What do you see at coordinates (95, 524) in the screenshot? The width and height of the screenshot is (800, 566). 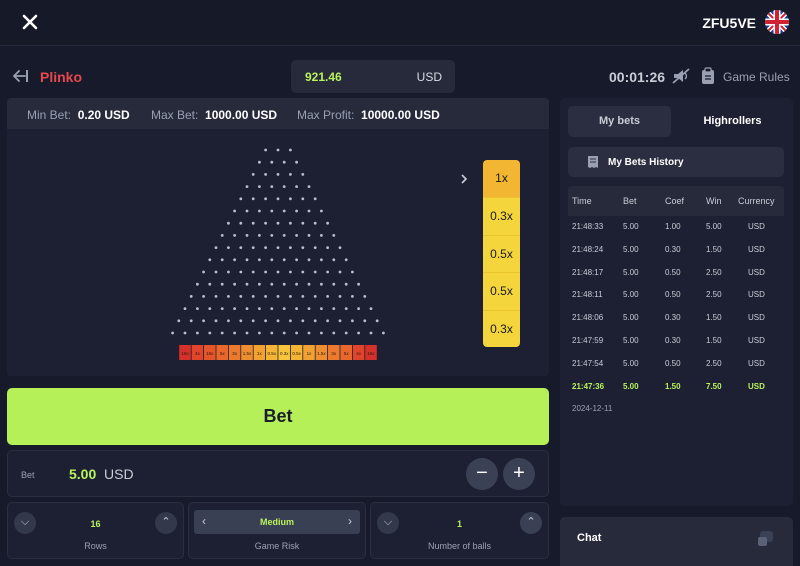 I see `rows-value: 16` at bounding box center [95, 524].